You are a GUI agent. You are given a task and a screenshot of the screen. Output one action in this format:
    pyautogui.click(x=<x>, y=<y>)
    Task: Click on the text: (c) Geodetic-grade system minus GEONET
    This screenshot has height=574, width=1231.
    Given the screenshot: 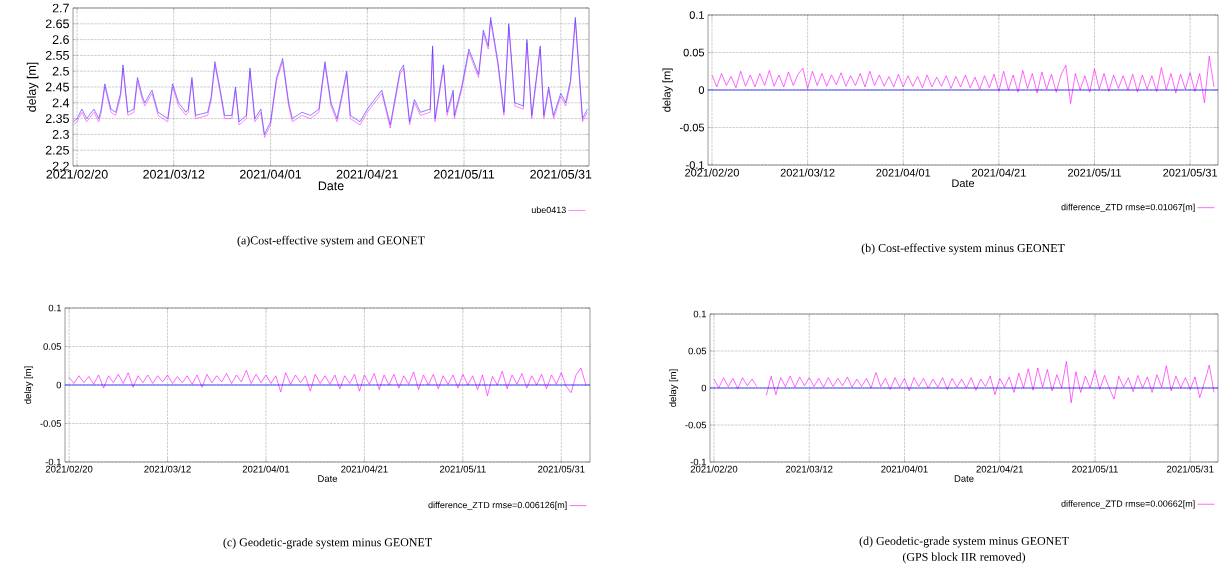 What is the action you would take?
    pyautogui.click(x=327, y=543)
    